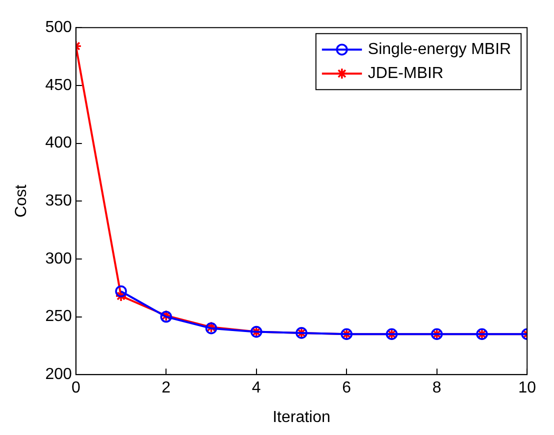 This screenshot has width=554, height=435. I want to click on y-tick-label: 500, so click(58, 27).